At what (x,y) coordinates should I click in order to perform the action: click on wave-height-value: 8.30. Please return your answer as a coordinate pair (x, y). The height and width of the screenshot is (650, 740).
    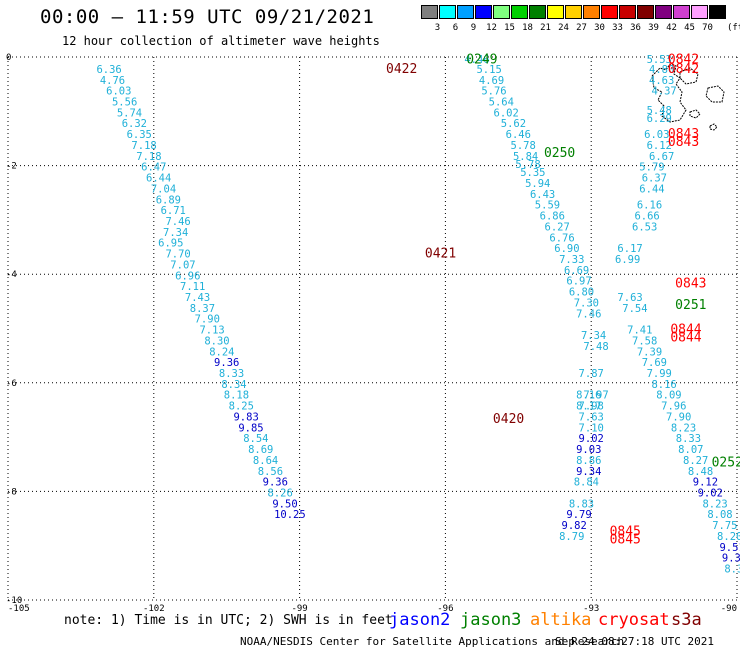
    Looking at the image, I should click on (216, 341).